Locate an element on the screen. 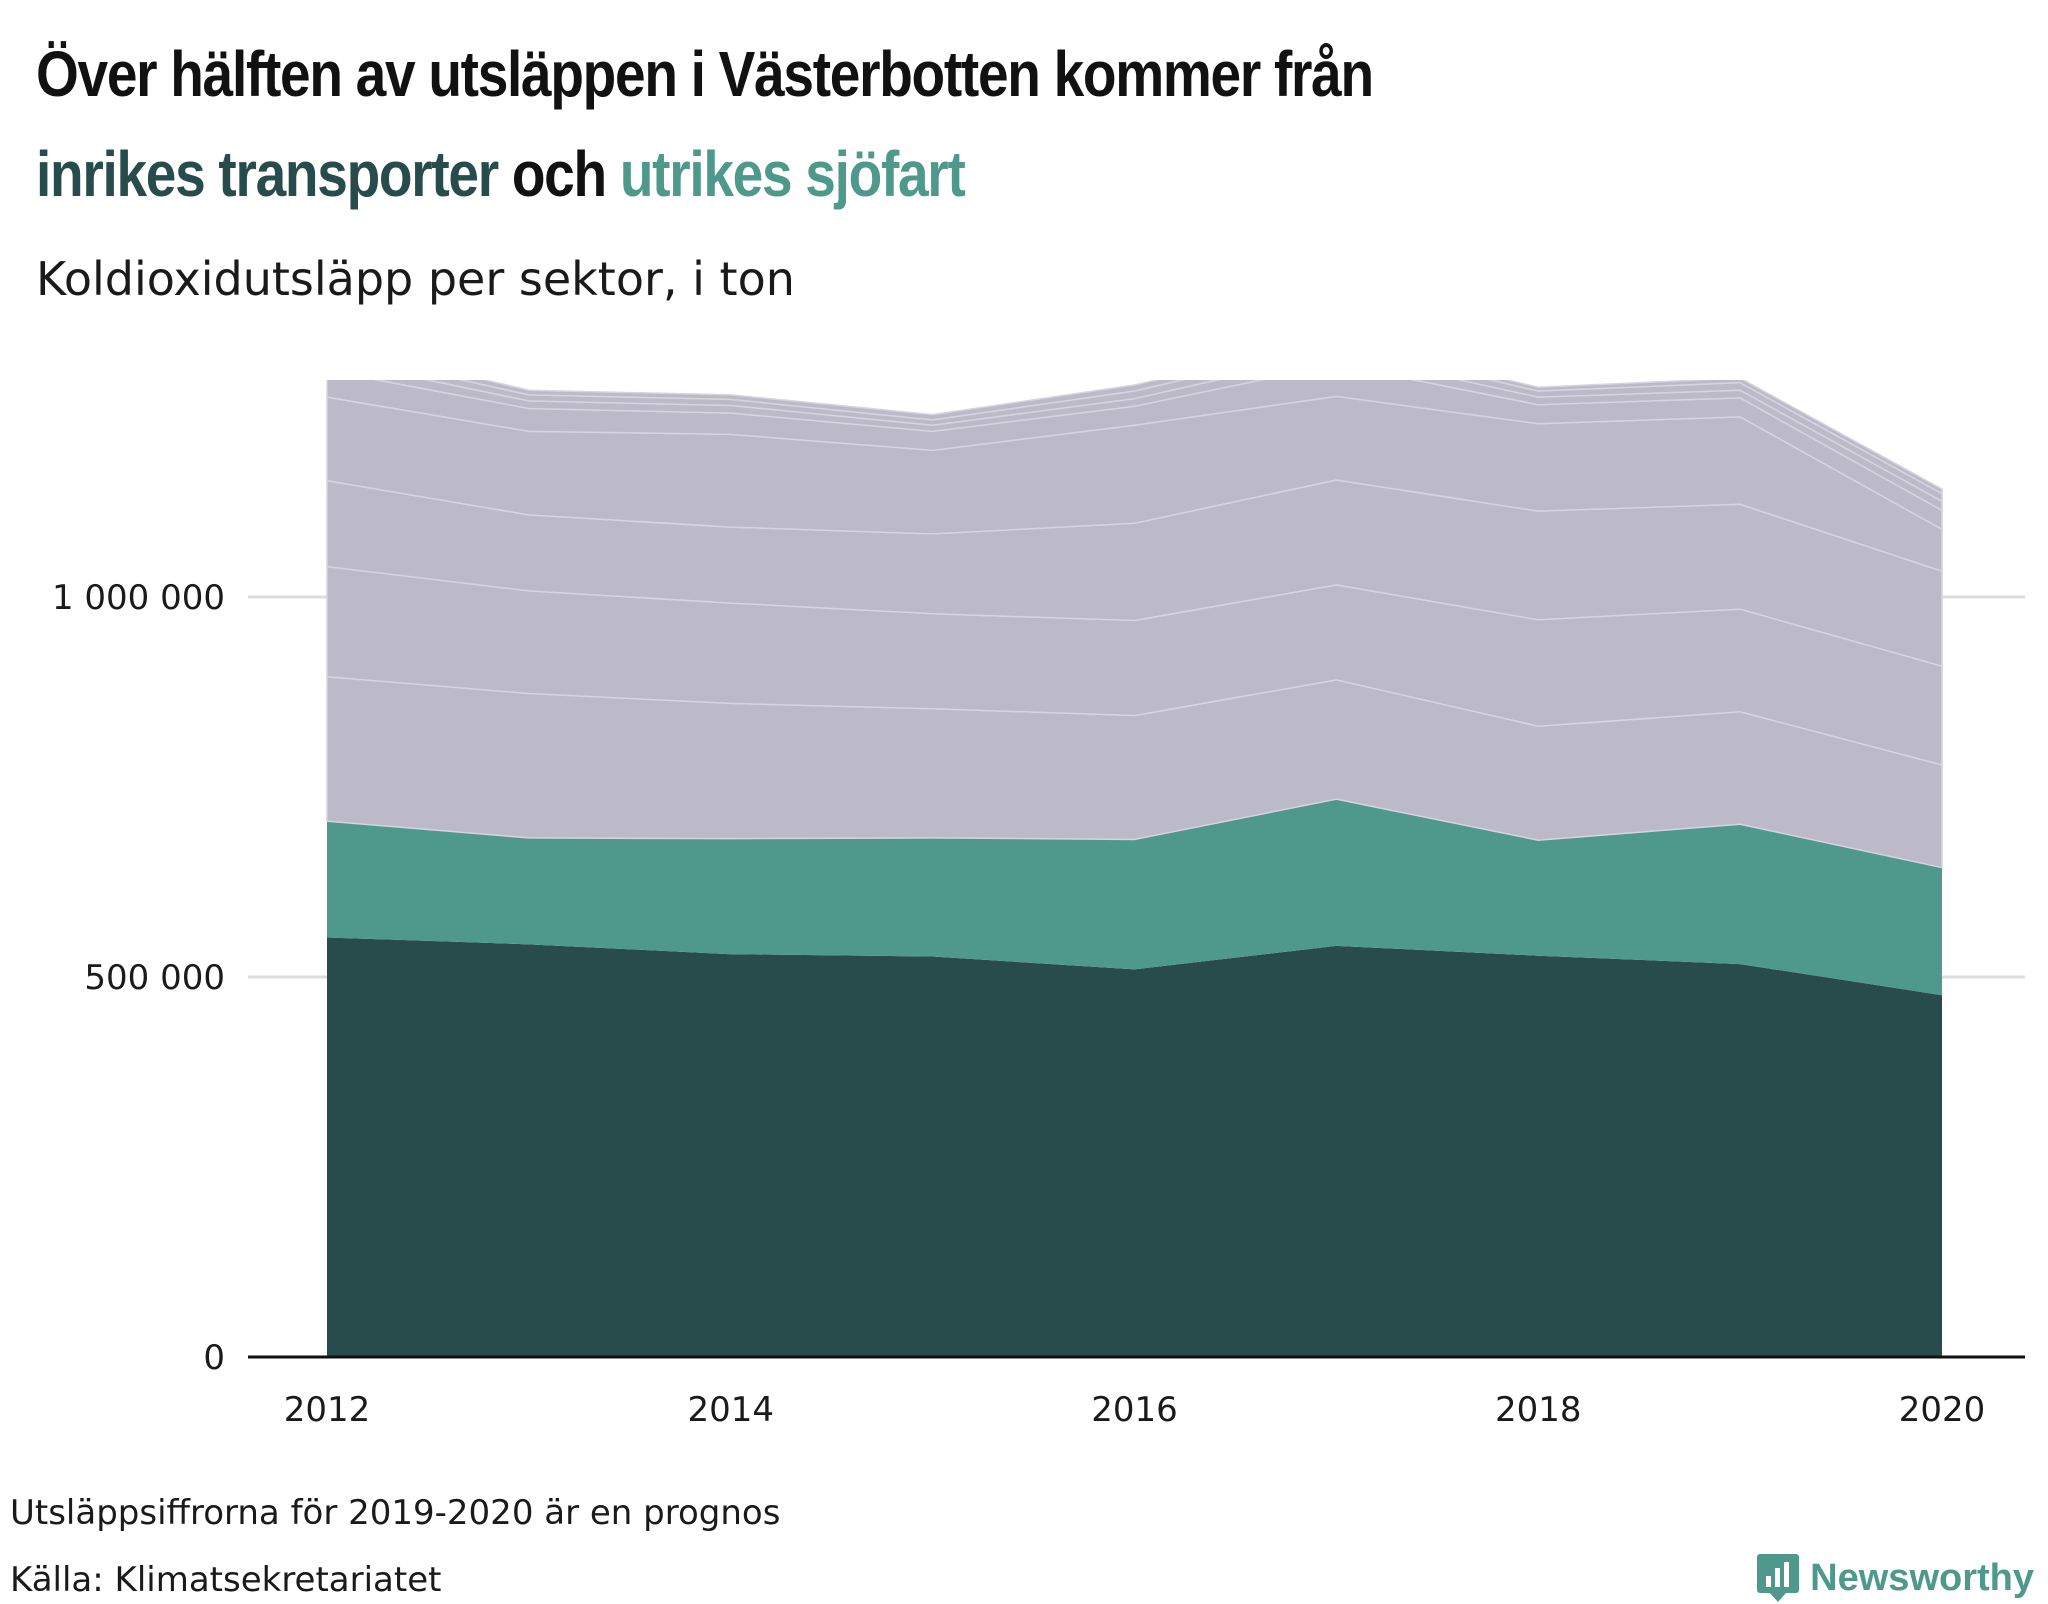 This screenshot has width=2048, height=1604. y-axis: 0 500 000 1 000 000 is located at coordinates (138, 978).